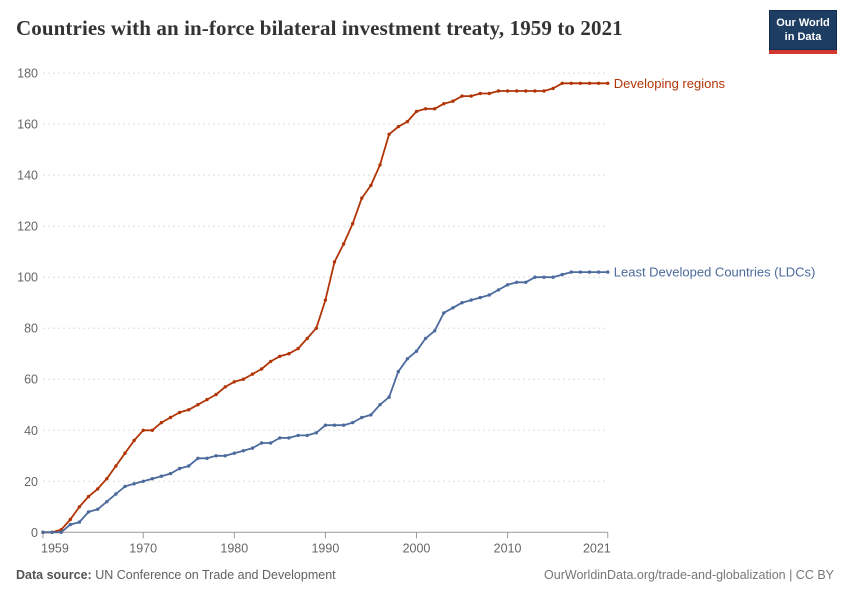 This screenshot has width=850, height=600. Describe the element at coordinates (27, 303) in the screenshot. I see `y-axis-labels: 0 20 40 60 80 100 120 140 160 180` at that location.